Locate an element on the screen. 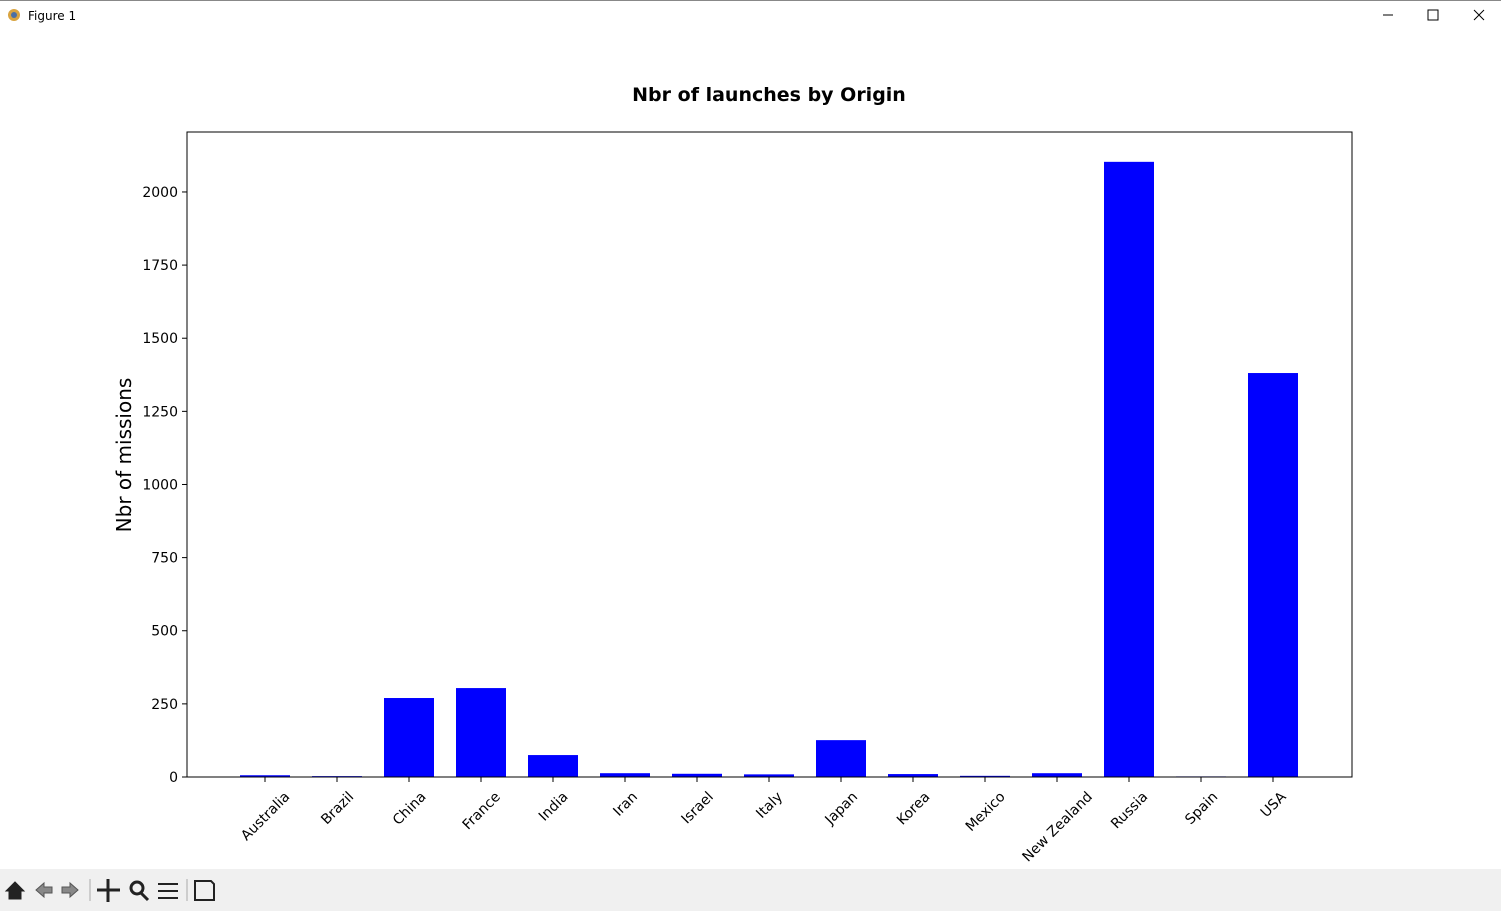  toolbar is located at coordinates (750, 890).